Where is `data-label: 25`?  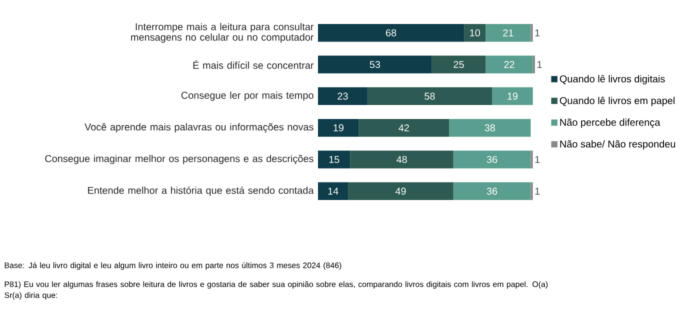 data-label: 25 is located at coordinates (459, 64).